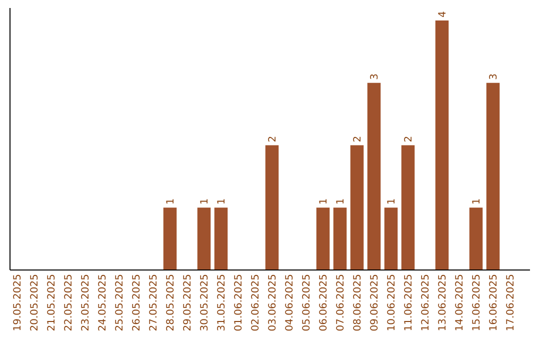 This screenshot has width=540, height=340. I want to click on x-tick-label: 22.05.2025, so click(69, 303).